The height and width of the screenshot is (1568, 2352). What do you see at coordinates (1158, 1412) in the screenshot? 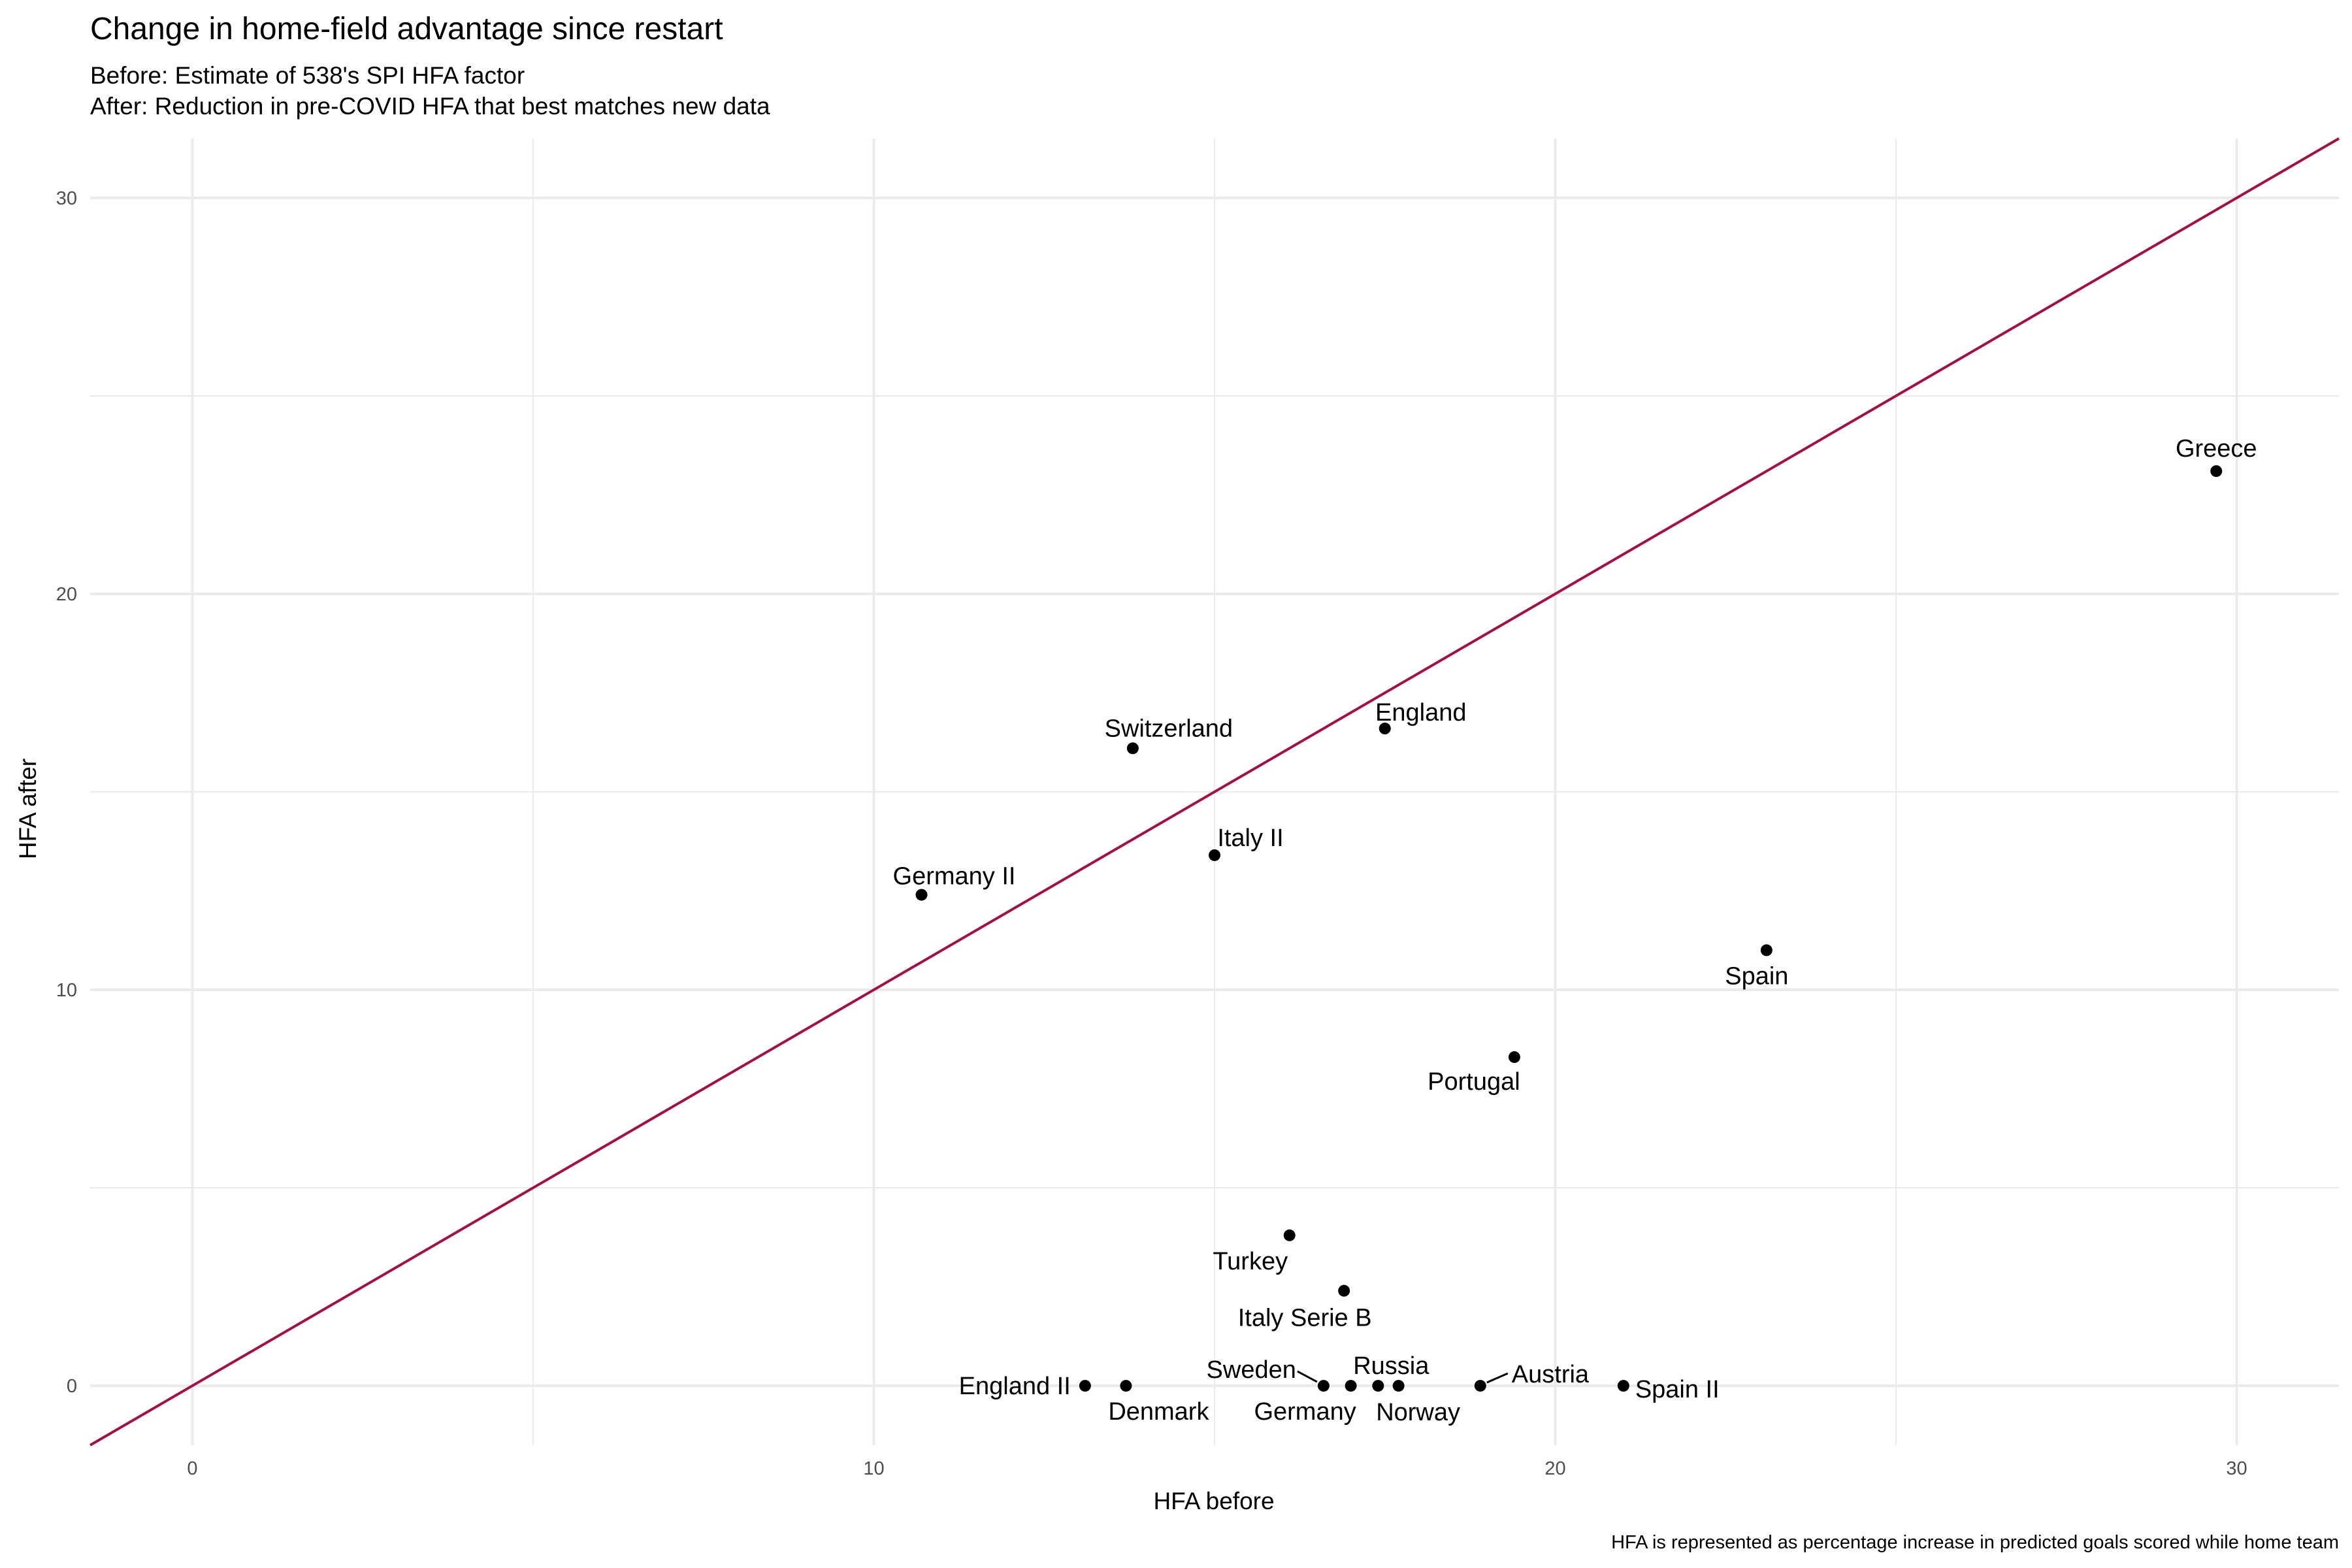
I see `point-label: Denmark` at bounding box center [1158, 1412].